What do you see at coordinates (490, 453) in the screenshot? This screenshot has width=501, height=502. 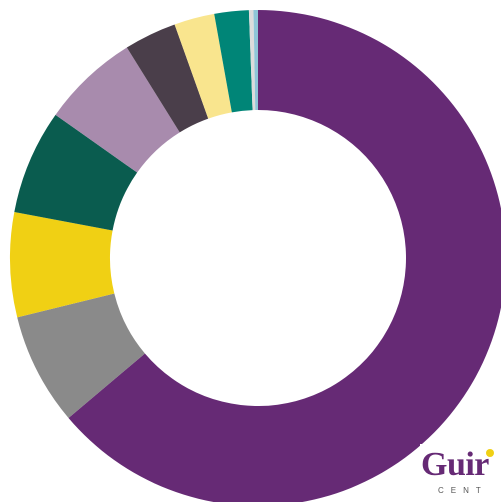 I see `brand-logo-dot` at bounding box center [490, 453].